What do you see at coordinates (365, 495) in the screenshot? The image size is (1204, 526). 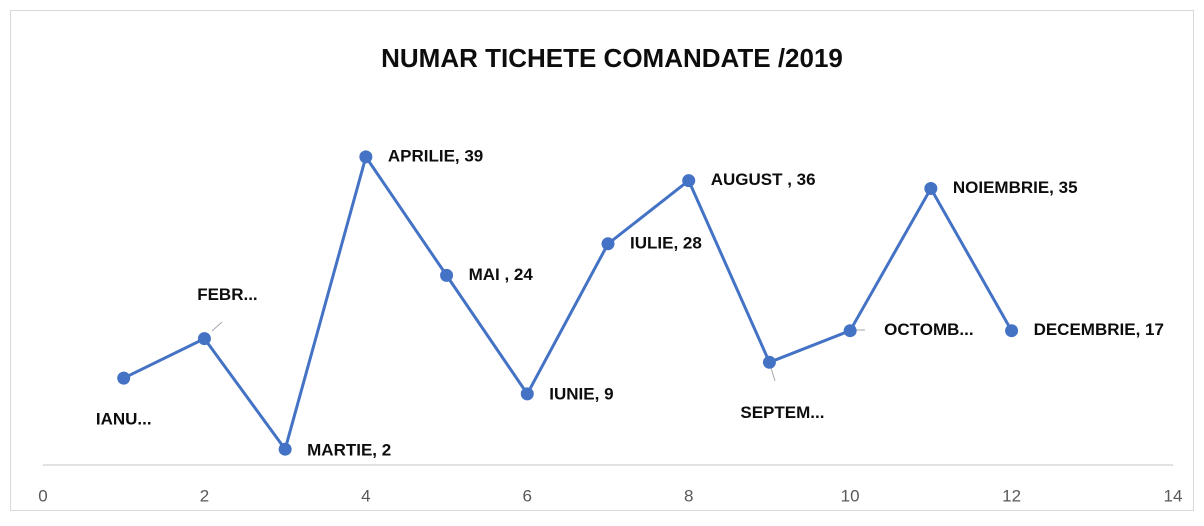 I see `x-tick-label: 4` at bounding box center [365, 495].